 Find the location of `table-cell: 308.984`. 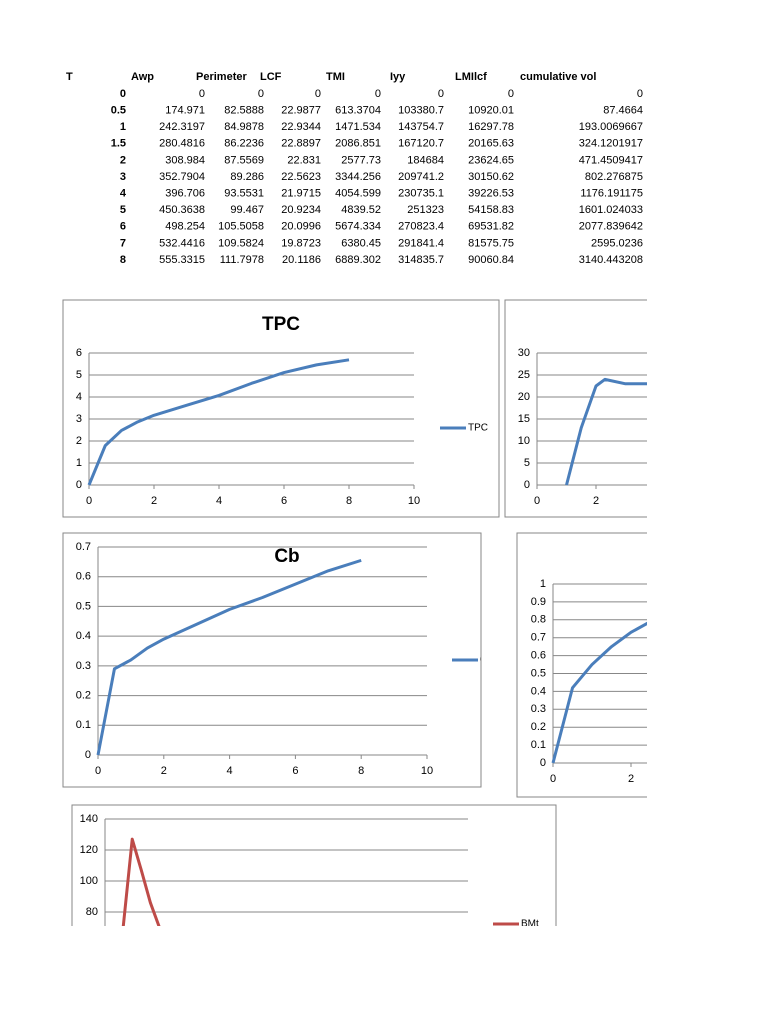

table-cell: 308.984 is located at coordinates (185, 160).